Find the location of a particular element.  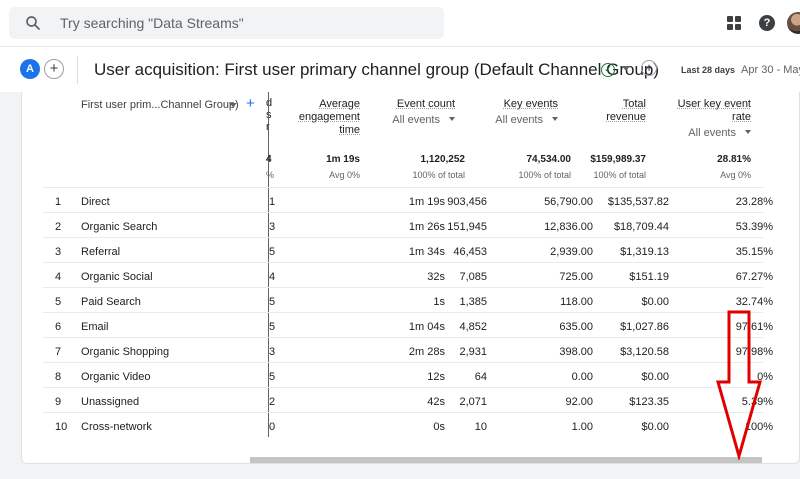

header-event-count: Event count All events is located at coordinates (423, 112).